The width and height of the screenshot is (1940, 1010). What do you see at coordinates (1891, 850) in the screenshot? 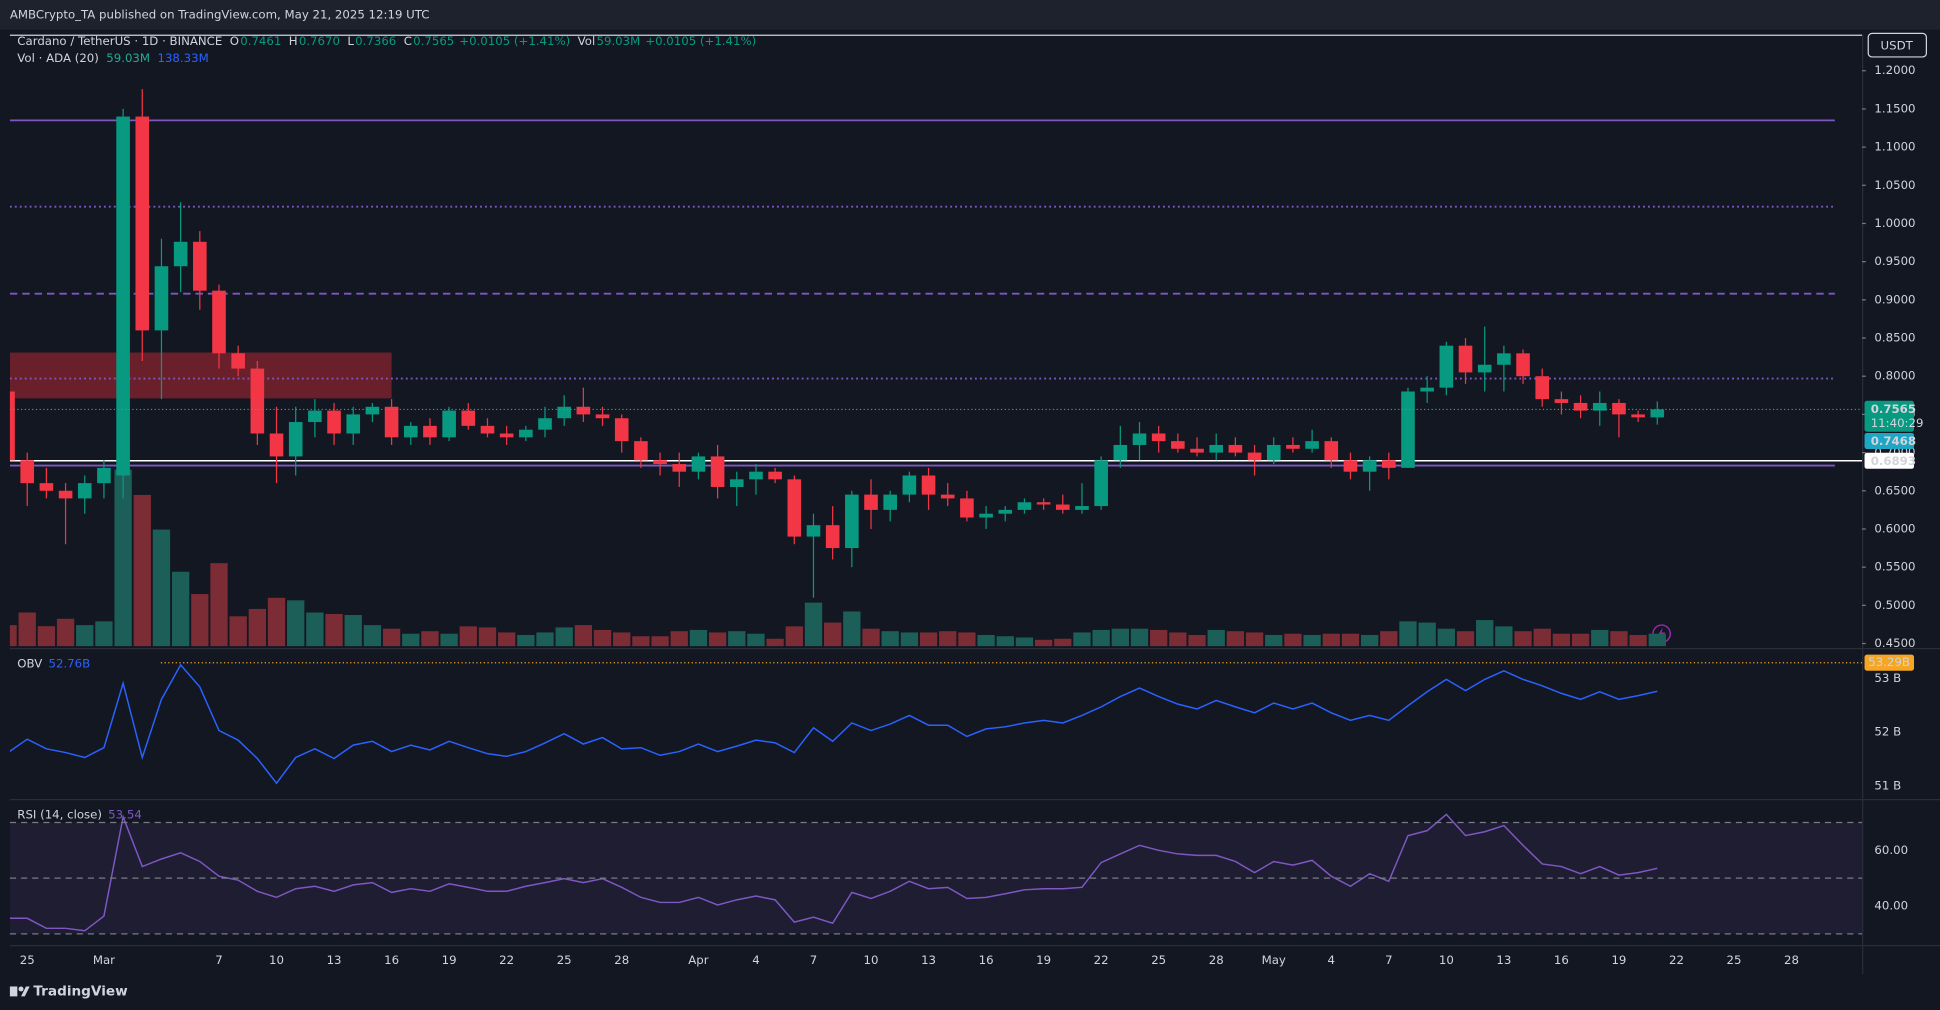
I see `y-tick-label: 60.00` at bounding box center [1891, 850].